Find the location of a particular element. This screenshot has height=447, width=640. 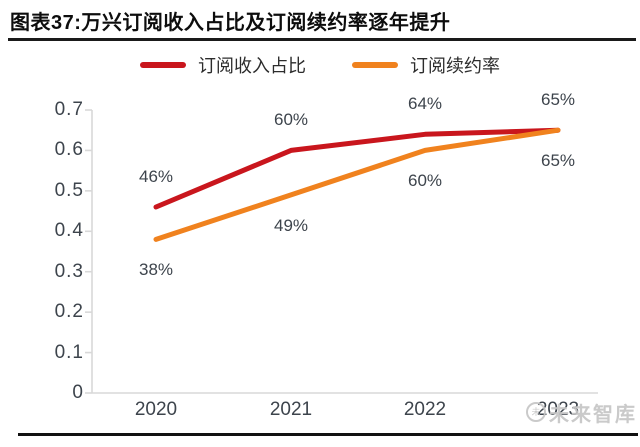

legend-item-renewal-rate: 订阅续约率 is located at coordinates (426, 65).